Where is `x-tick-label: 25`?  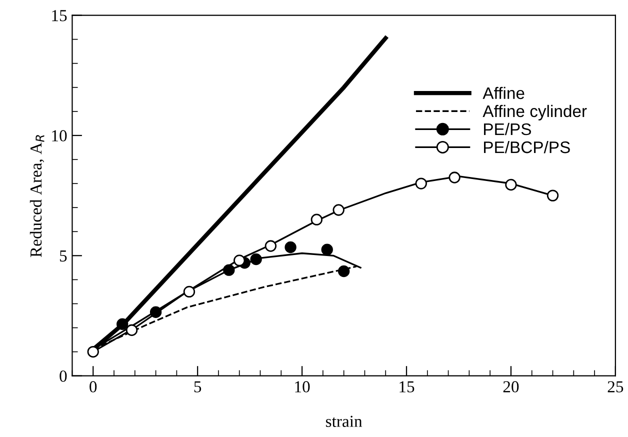
x-tick-label: 25 is located at coordinates (616, 386).